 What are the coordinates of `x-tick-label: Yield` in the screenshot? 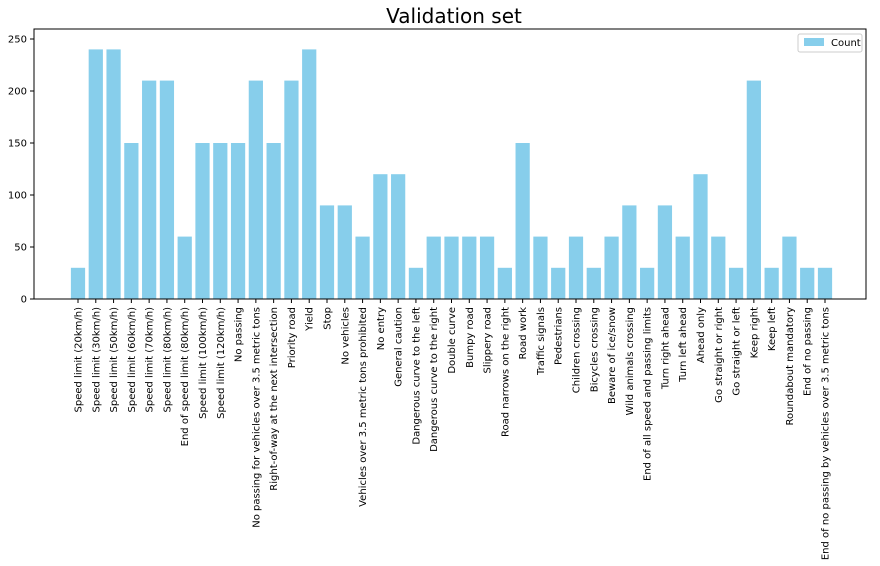 It's located at (310, 319).